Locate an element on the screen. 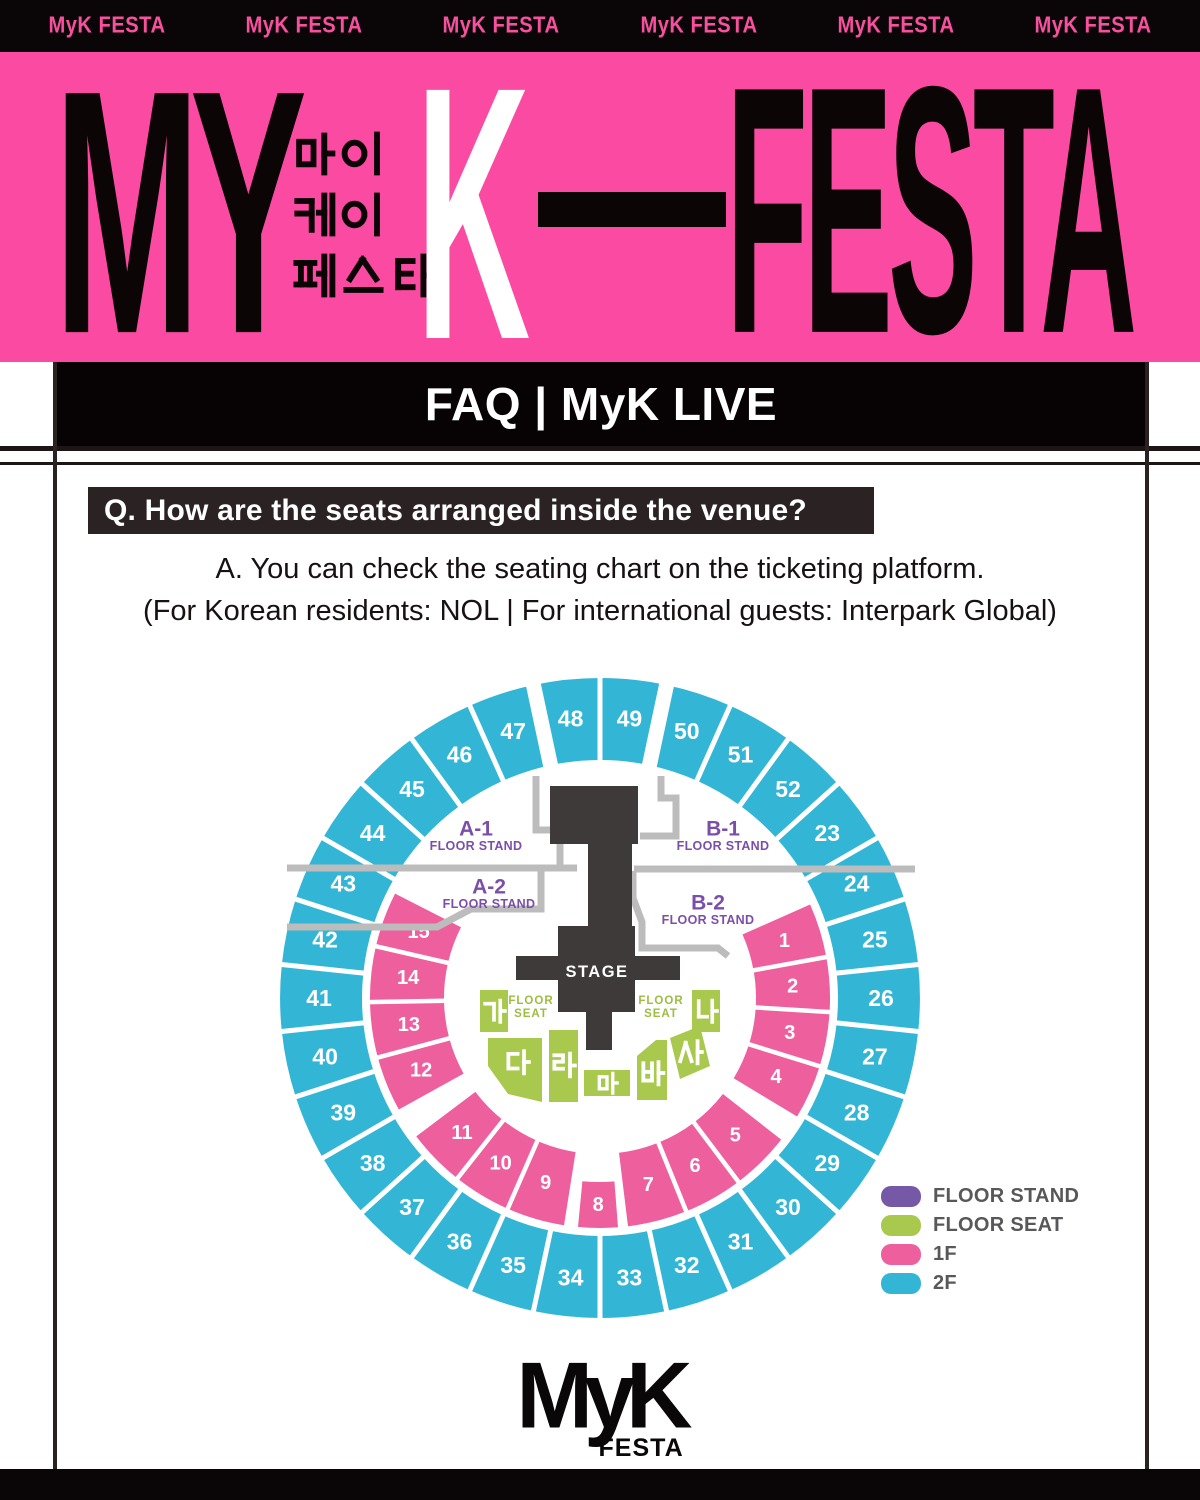 The image size is (1200, 1500). boundary-line is located at coordinates (680, 915).